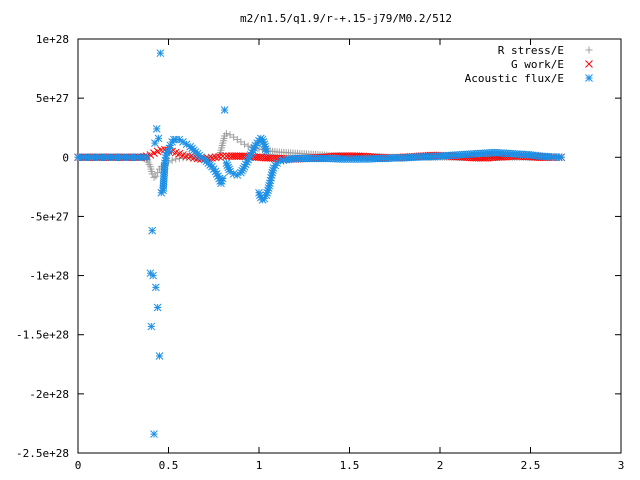 This screenshot has height=480, width=640. Describe the element at coordinates (49, 394) in the screenshot. I see `y-tick-label: -2e+28` at that location.